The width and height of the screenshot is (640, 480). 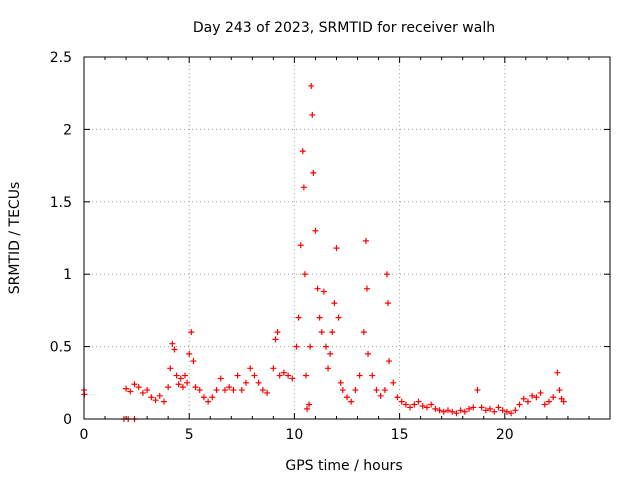 I want to click on x-tick-label: 0, so click(x=84, y=435).